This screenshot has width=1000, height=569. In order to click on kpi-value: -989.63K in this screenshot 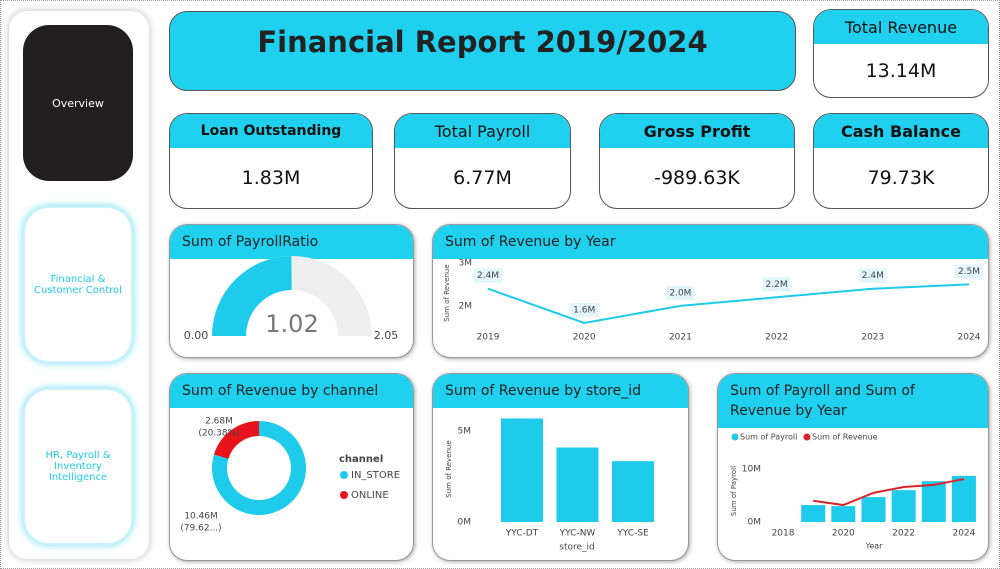, I will do `click(697, 178)`.